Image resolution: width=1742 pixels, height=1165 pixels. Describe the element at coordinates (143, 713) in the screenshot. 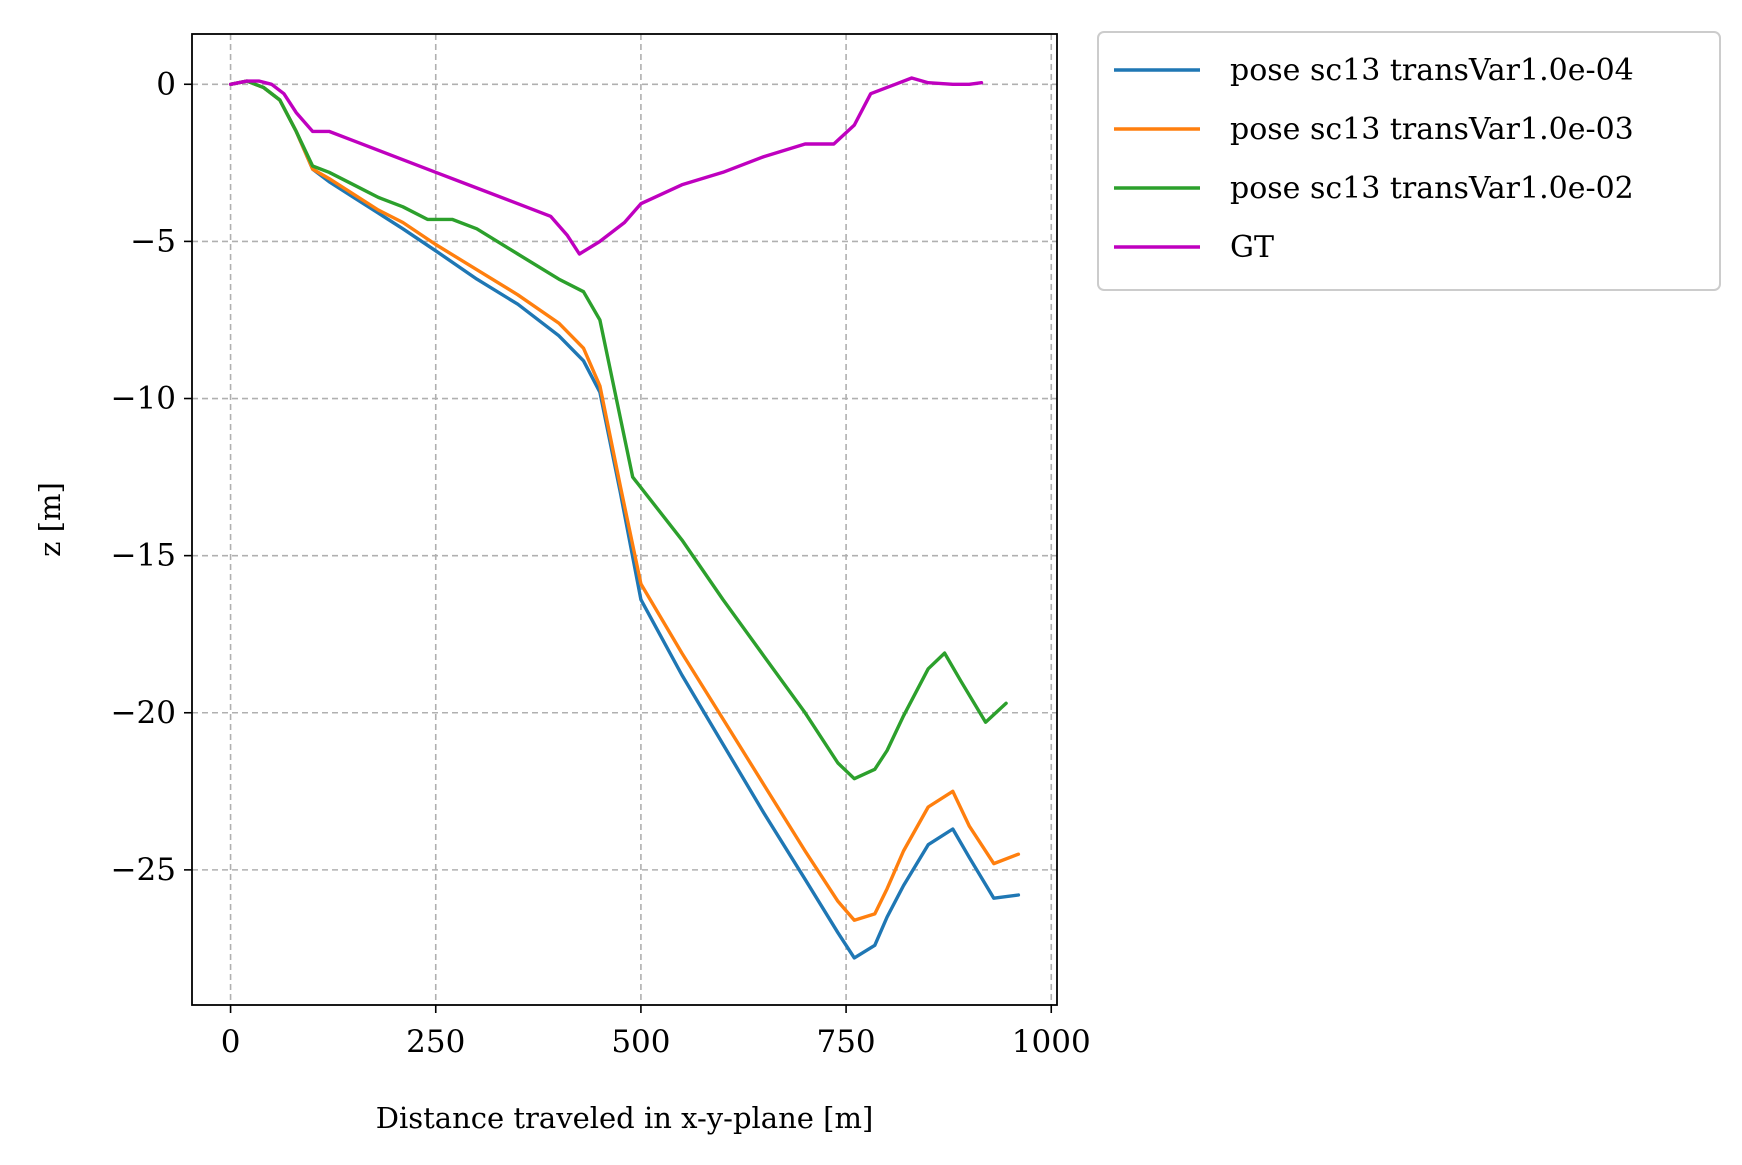

I see `y-tick-label: −20` at that location.